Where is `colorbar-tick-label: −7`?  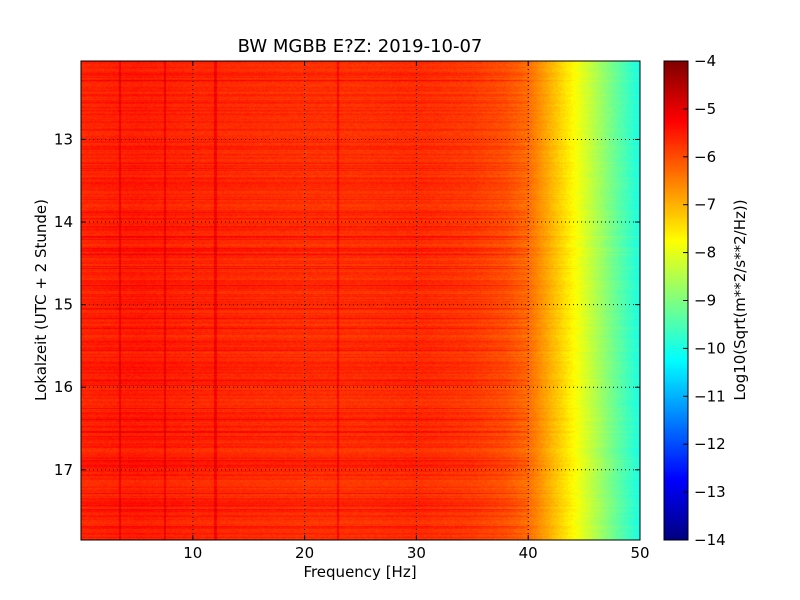 colorbar-tick-label: −7 is located at coordinates (705, 205).